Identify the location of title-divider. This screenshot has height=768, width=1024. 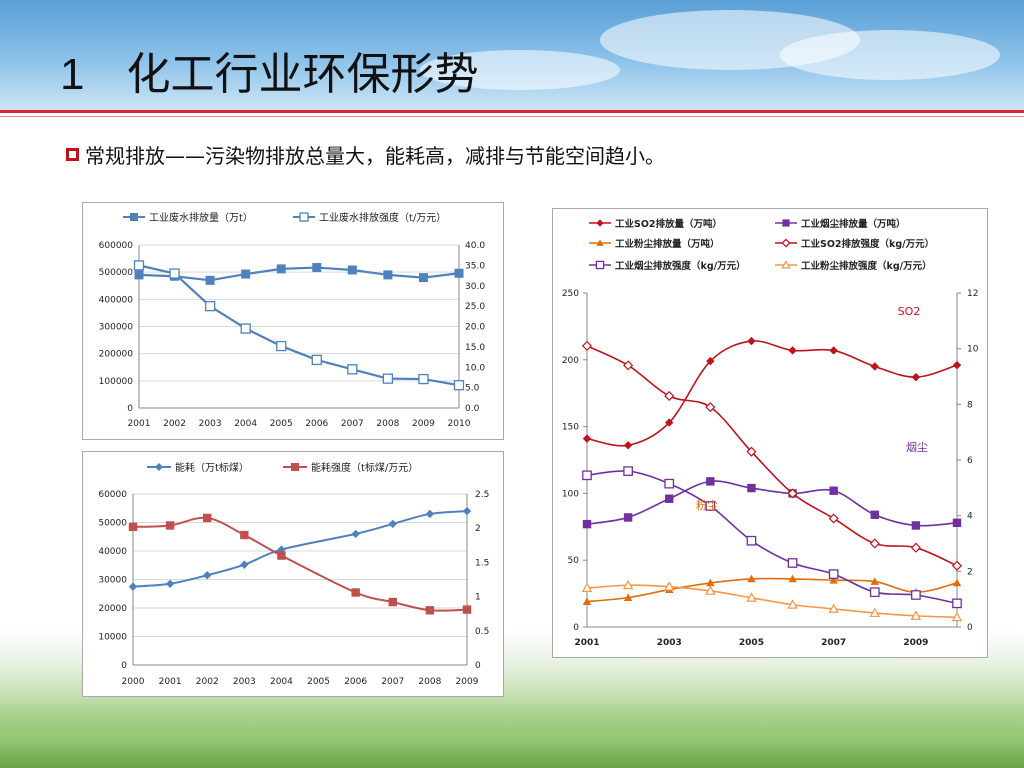
(512, 111).